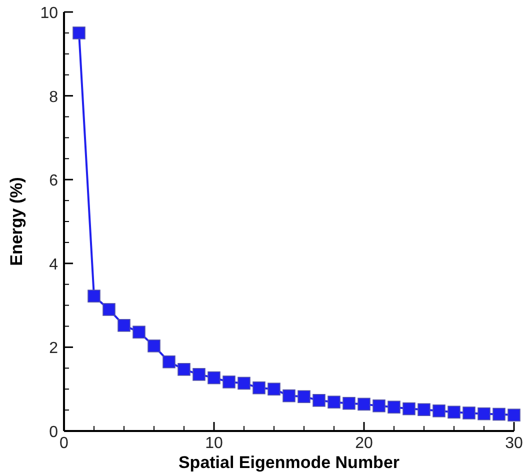  I want to click on x-tick-label: 30, so click(514, 443).